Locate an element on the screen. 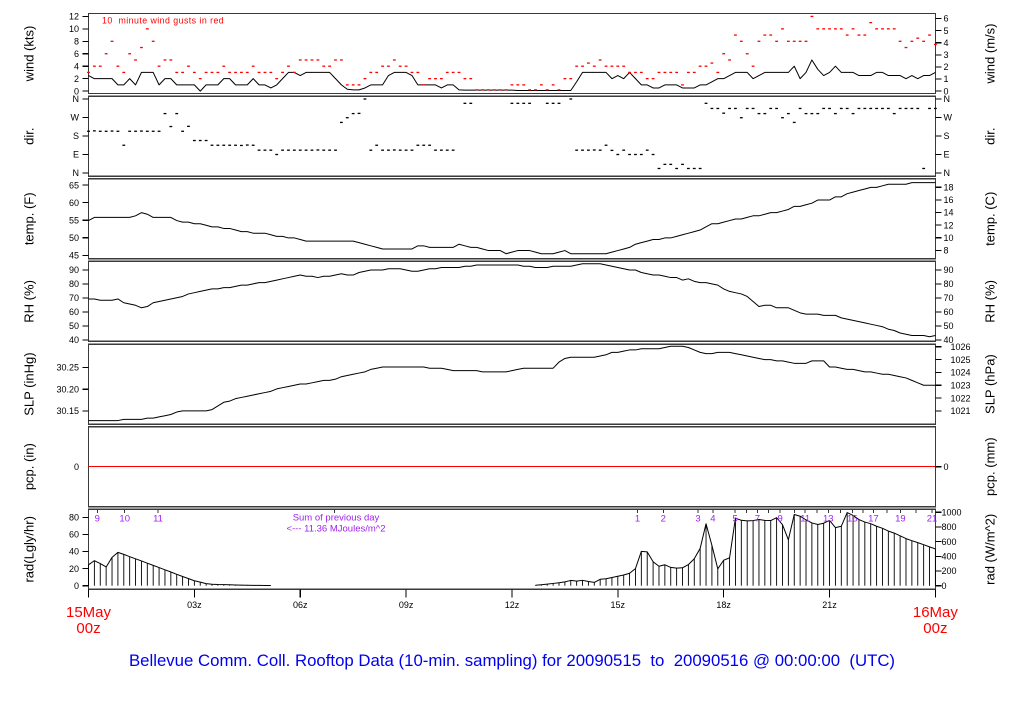 The width and height of the screenshot is (1024, 705). svg-text: 1022 is located at coordinates (961, 398).